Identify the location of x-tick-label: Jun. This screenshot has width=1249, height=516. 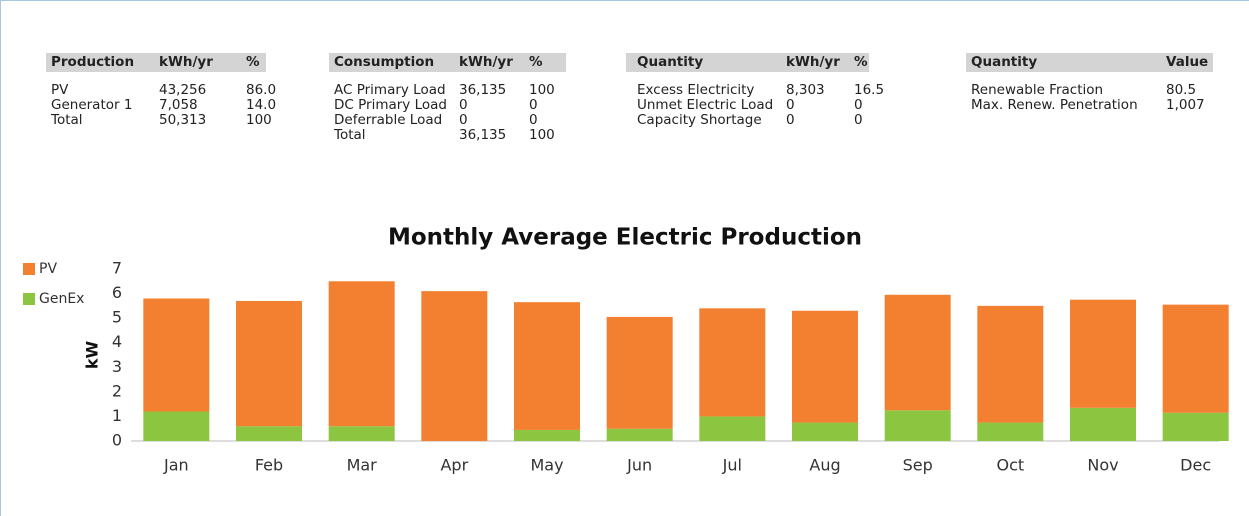
(639, 465).